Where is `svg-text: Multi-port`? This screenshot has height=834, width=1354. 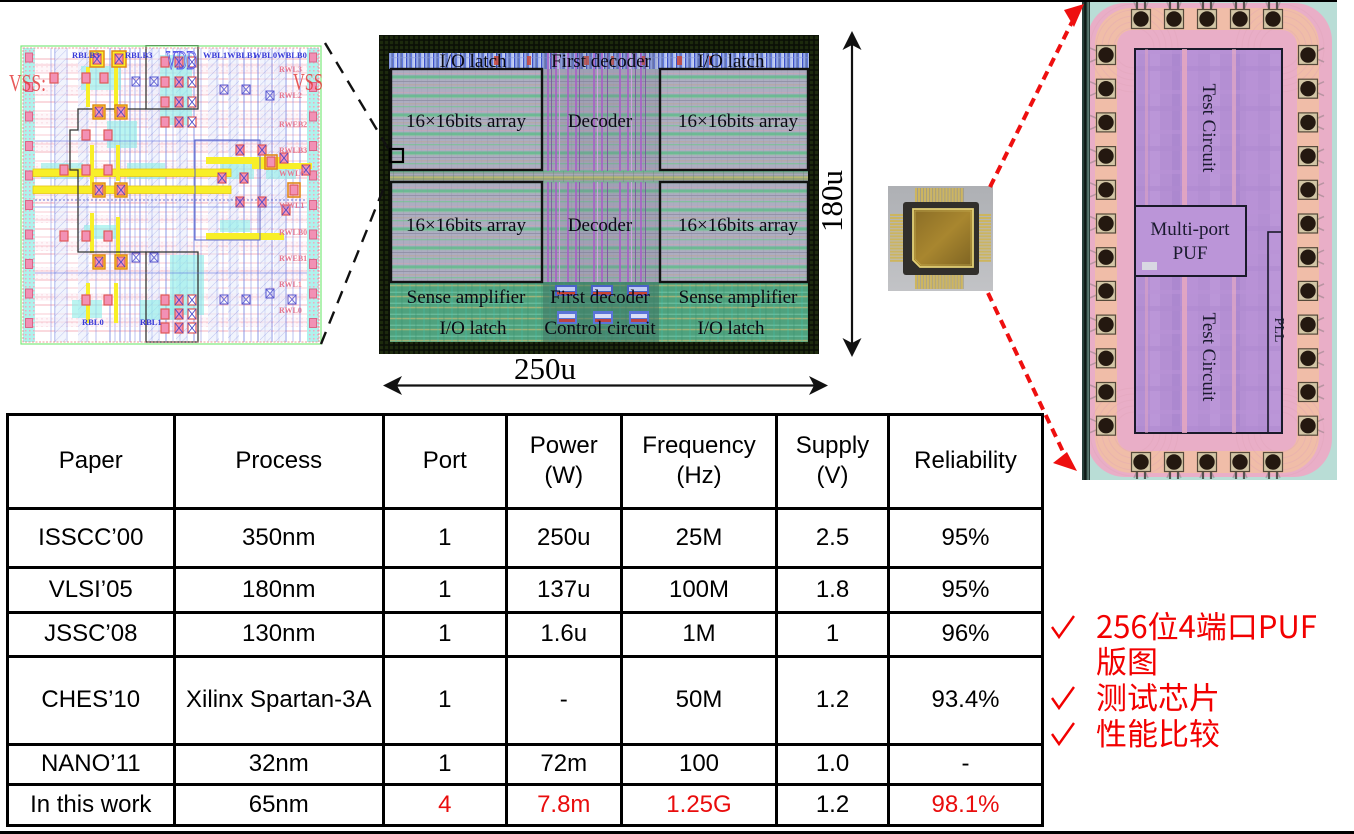 svg-text: Multi-port is located at coordinates (1190, 229).